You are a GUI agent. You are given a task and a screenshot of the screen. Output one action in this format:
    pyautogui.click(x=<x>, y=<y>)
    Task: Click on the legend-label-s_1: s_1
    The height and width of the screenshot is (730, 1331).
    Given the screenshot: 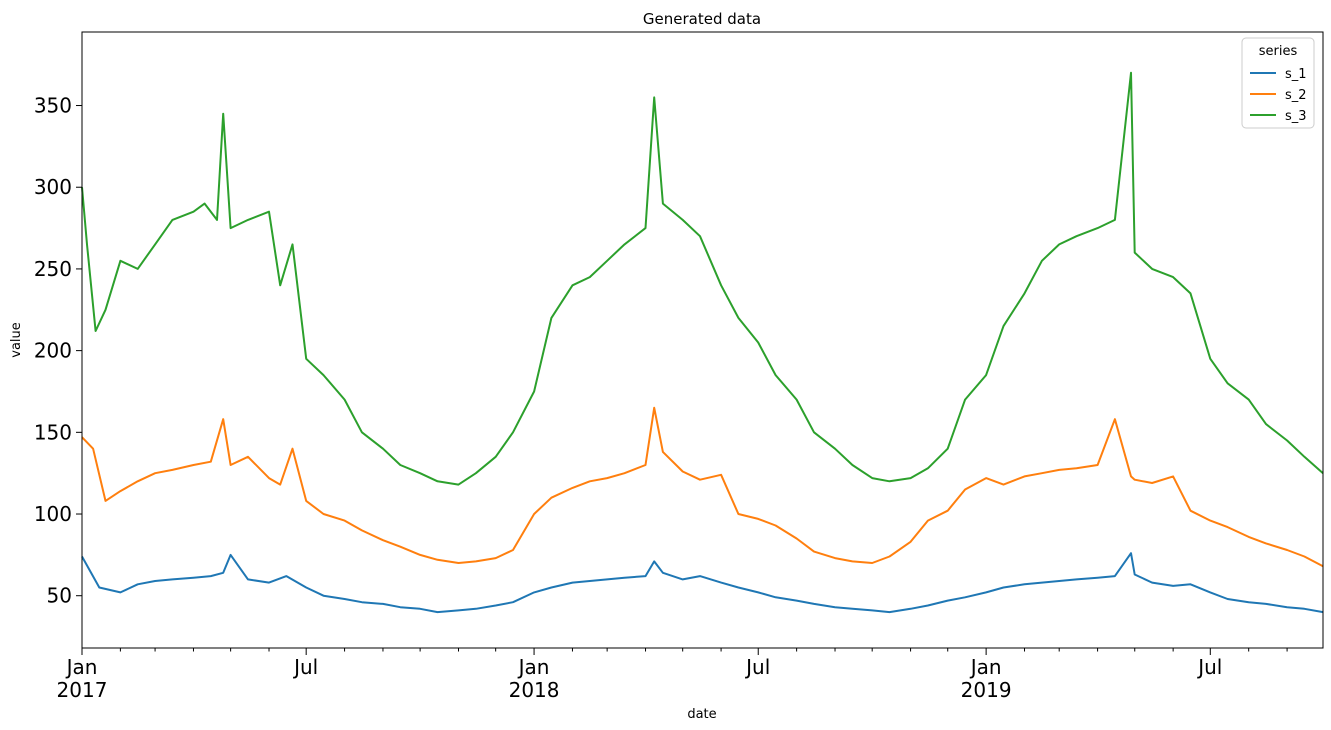 What is the action you would take?
    pyautogui.click(x=1296, y=74)
    